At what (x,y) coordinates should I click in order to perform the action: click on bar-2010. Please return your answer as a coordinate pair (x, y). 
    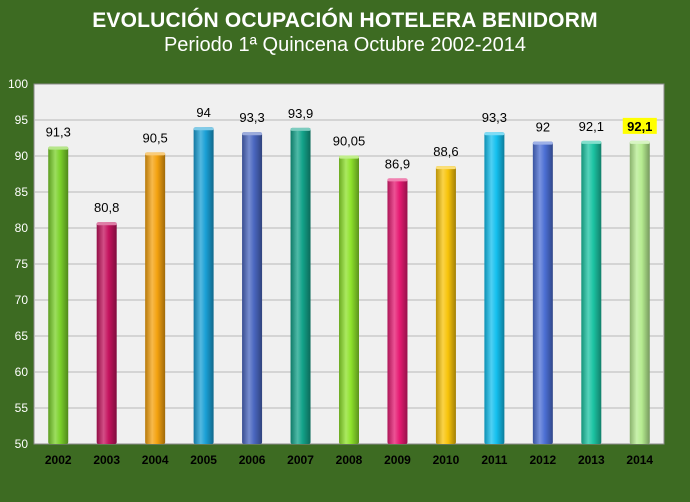
    Looking at the image, I should click on (445, 305).